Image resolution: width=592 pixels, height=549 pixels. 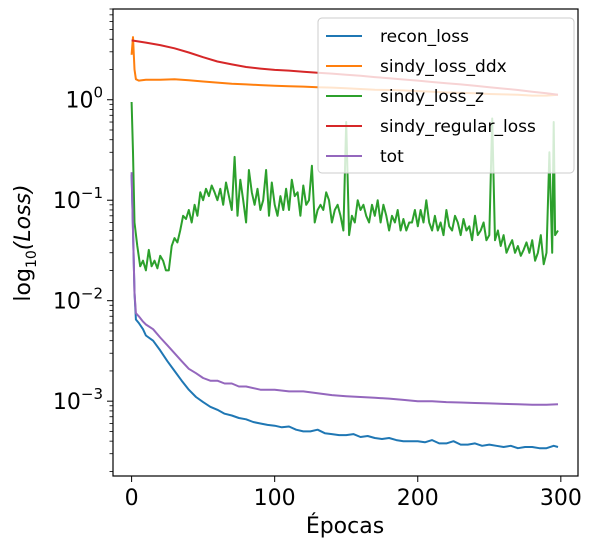 What do you see at coordinates (78, 300) in the screenshot?
I see `y-tick-label: 10⁻²` at bounding box center [78, 300].